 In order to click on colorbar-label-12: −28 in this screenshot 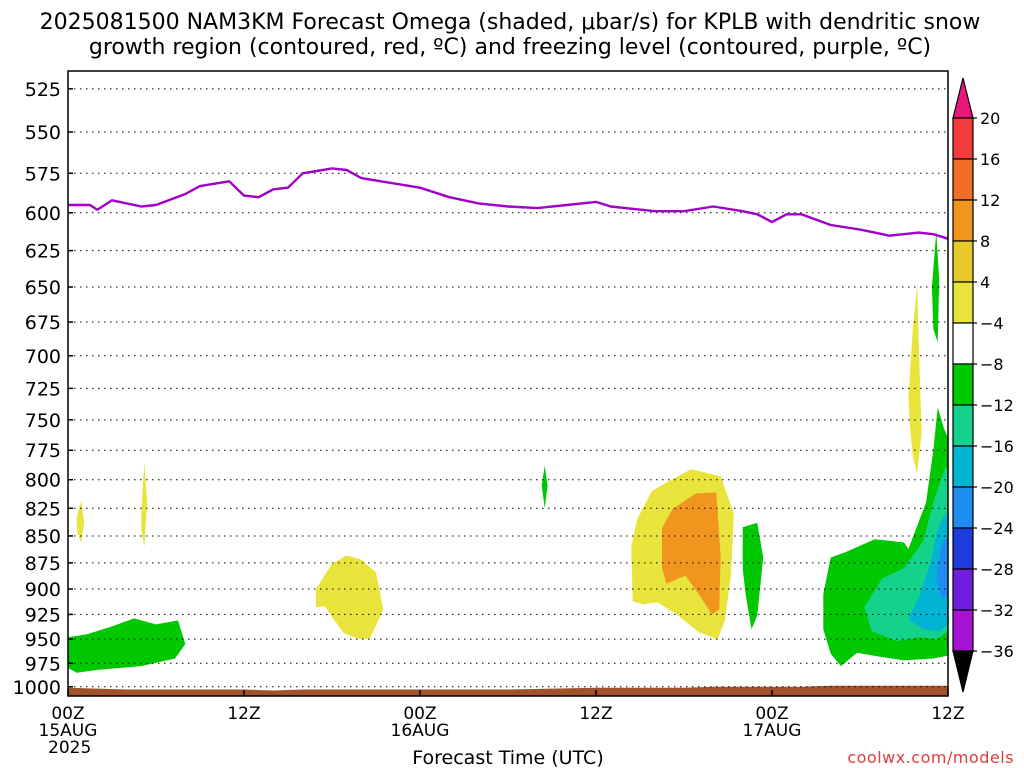, I will do `click(997, 569)`.